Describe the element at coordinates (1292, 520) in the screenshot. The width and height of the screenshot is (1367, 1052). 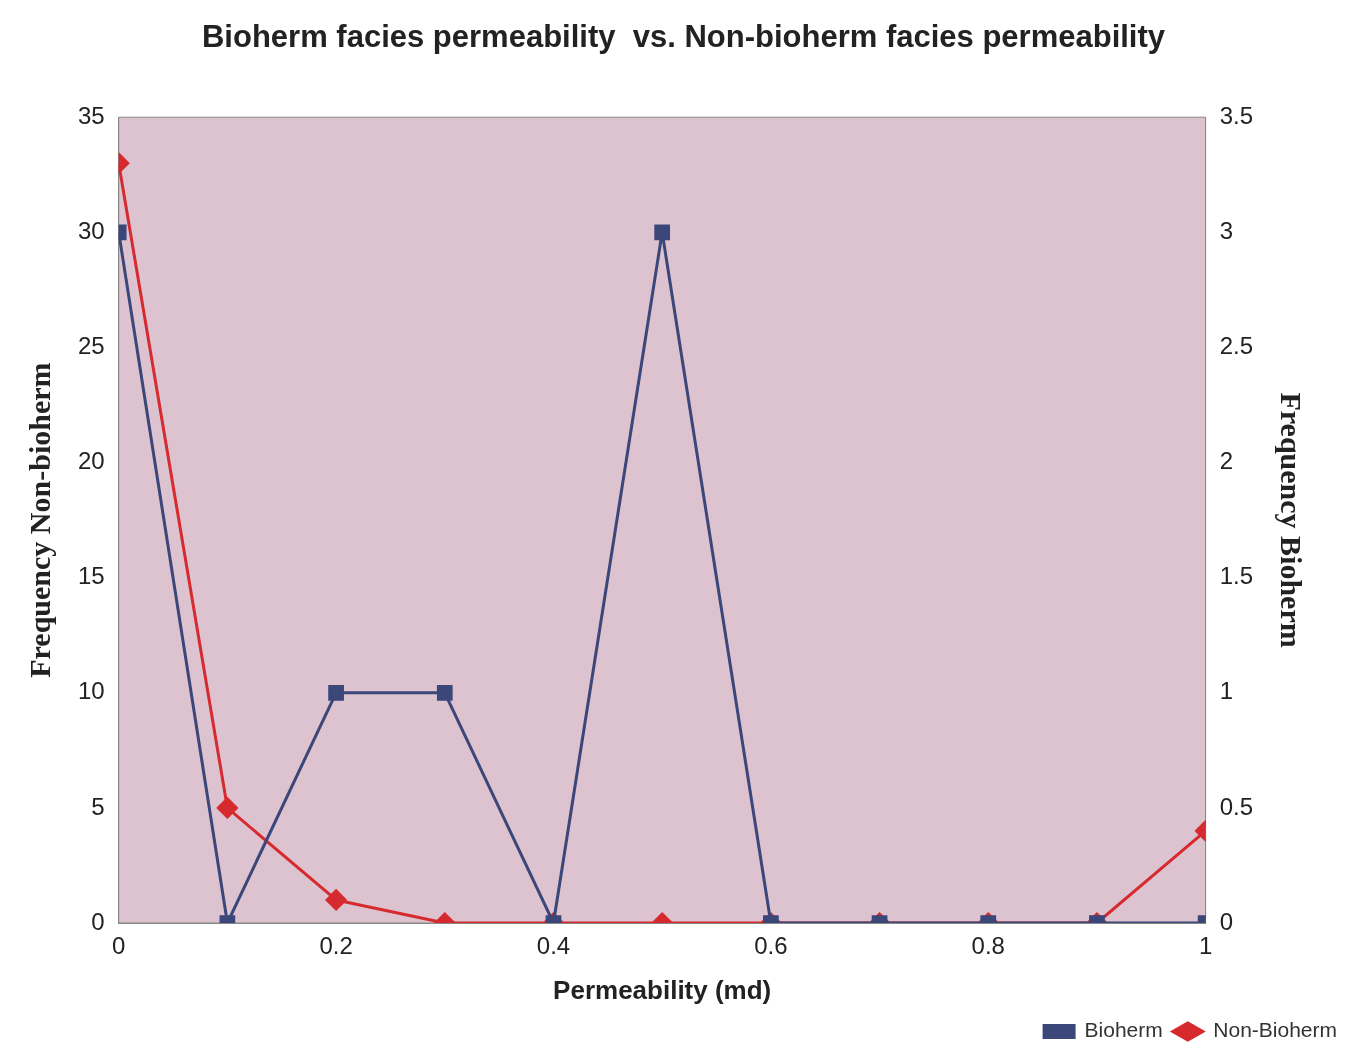
I see `y2-axis-title: Frequency Bioherm` at that location.